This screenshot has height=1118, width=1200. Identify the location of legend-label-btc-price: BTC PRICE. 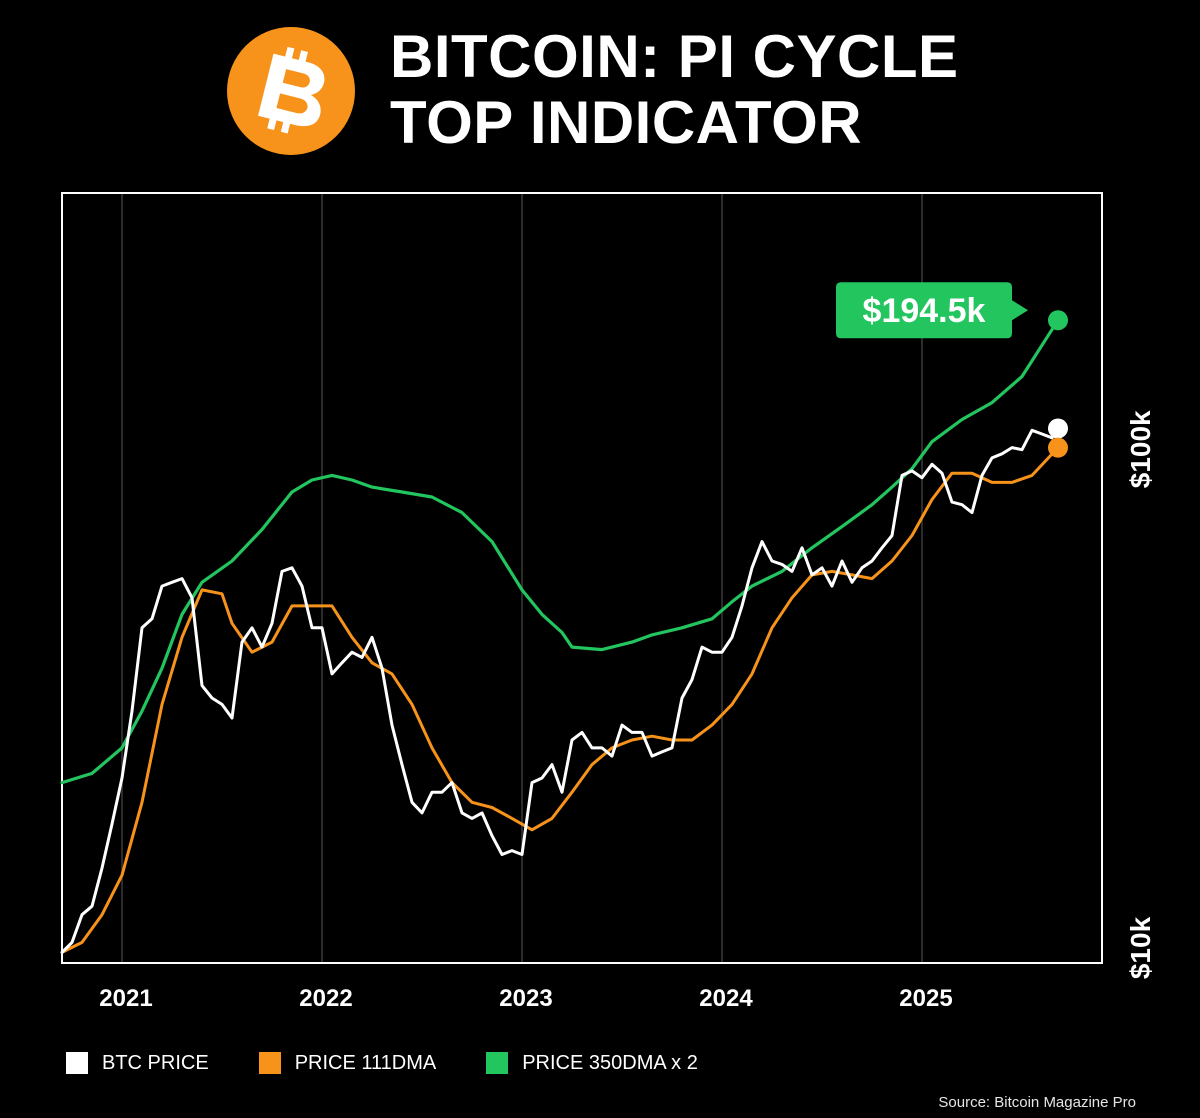
(155, 1062).